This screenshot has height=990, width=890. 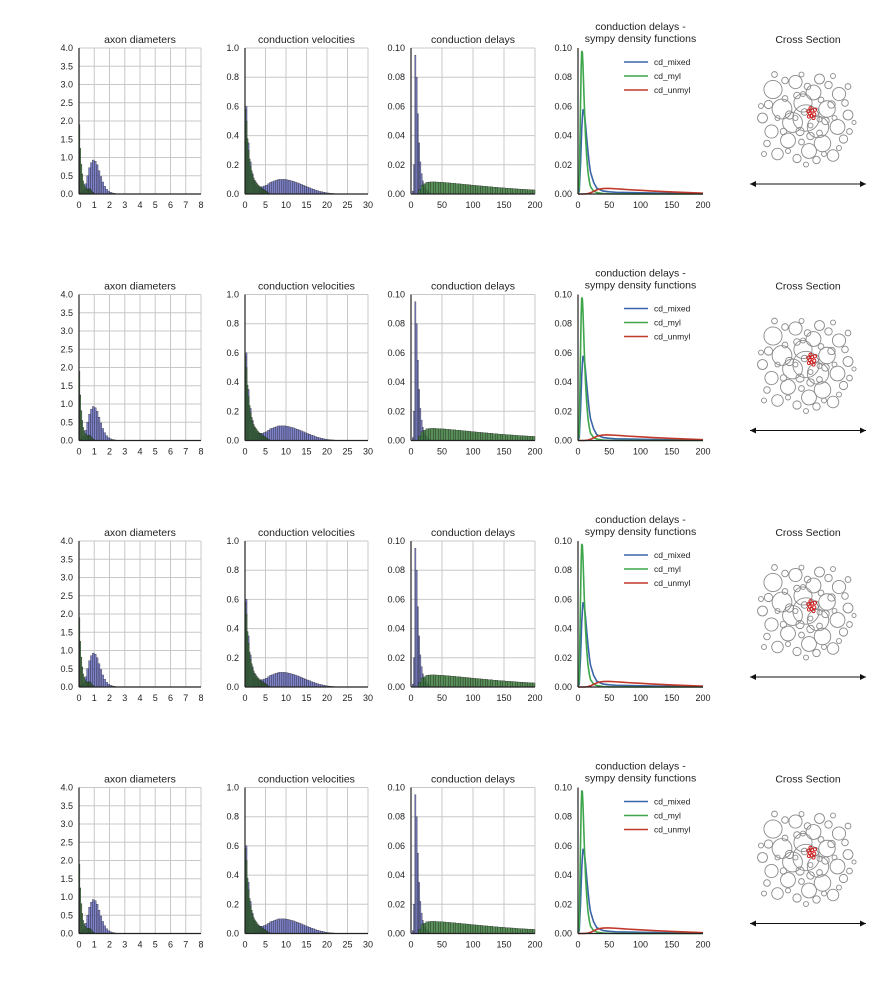 What do you see at coordinates (640, 152) in the screenshot?
I see `line-cd_mixed` at bounding box center [640, 152].